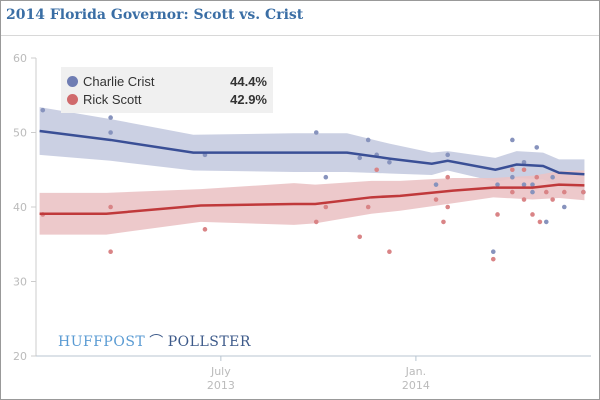 The height and width of the screenshot is (400, 600). What do you see at coordinates (300, 35) in the screenshot?
I see `title-divider` at bounding box center [300, 35].